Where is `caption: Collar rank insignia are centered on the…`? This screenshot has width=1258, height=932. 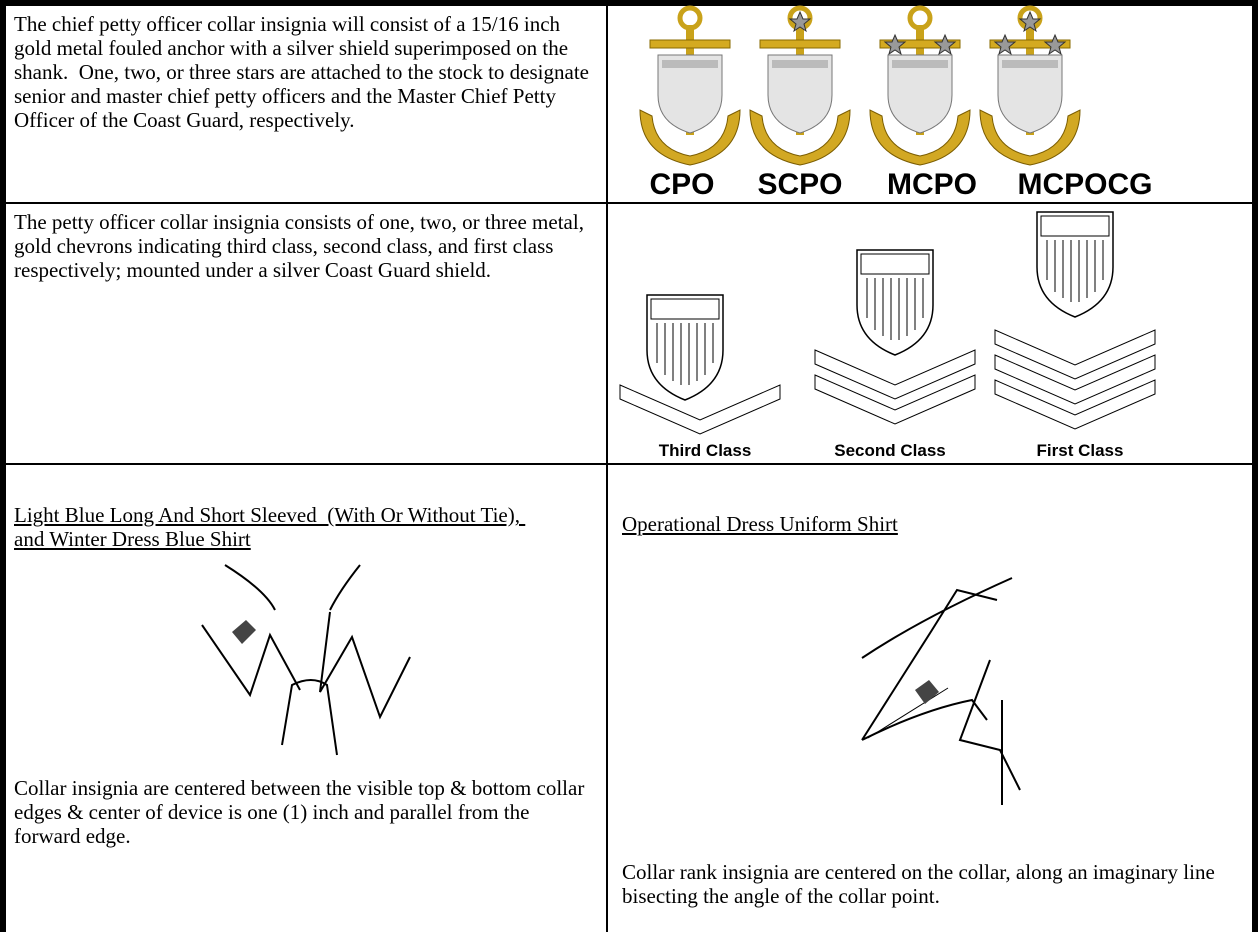
caption: Collar rank insignia are centered on the… is located at coordinates (921, 884).